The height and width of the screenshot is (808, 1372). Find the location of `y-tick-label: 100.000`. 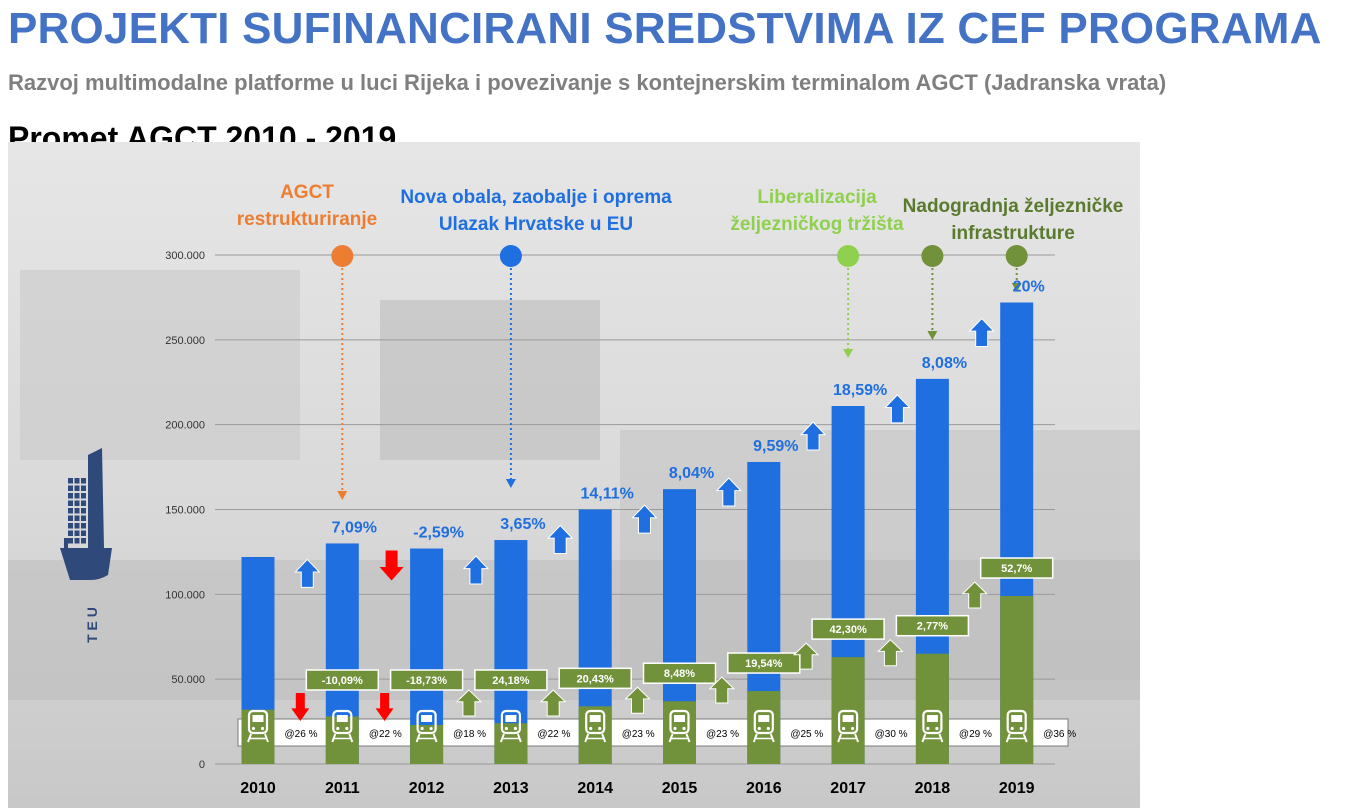

y-tick-label: 100.000 is located at coordinates (185, 595).